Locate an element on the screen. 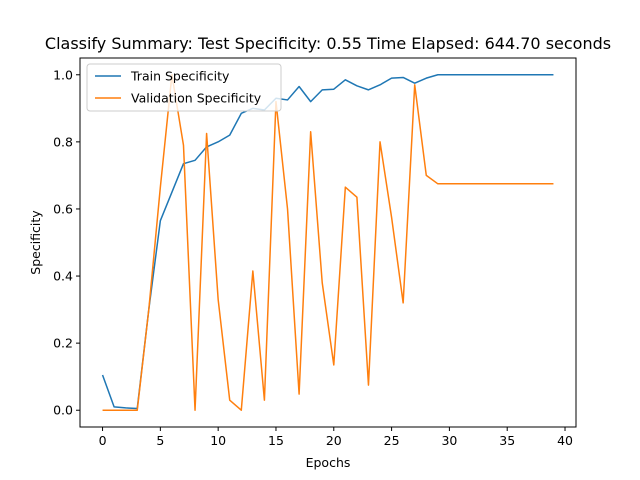 This screenshot has height=480, width=640. y-tick-label: 0.6 is located at coordinates (63, 208).